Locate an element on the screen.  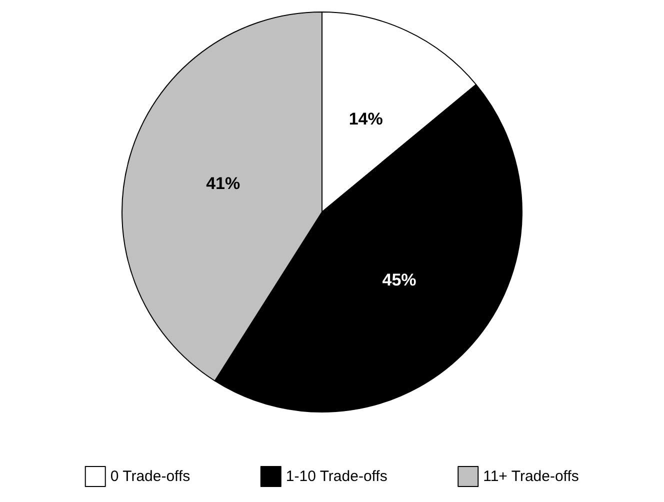
legend-label: 0 Trade-offs is located at coordinates (150, 476).